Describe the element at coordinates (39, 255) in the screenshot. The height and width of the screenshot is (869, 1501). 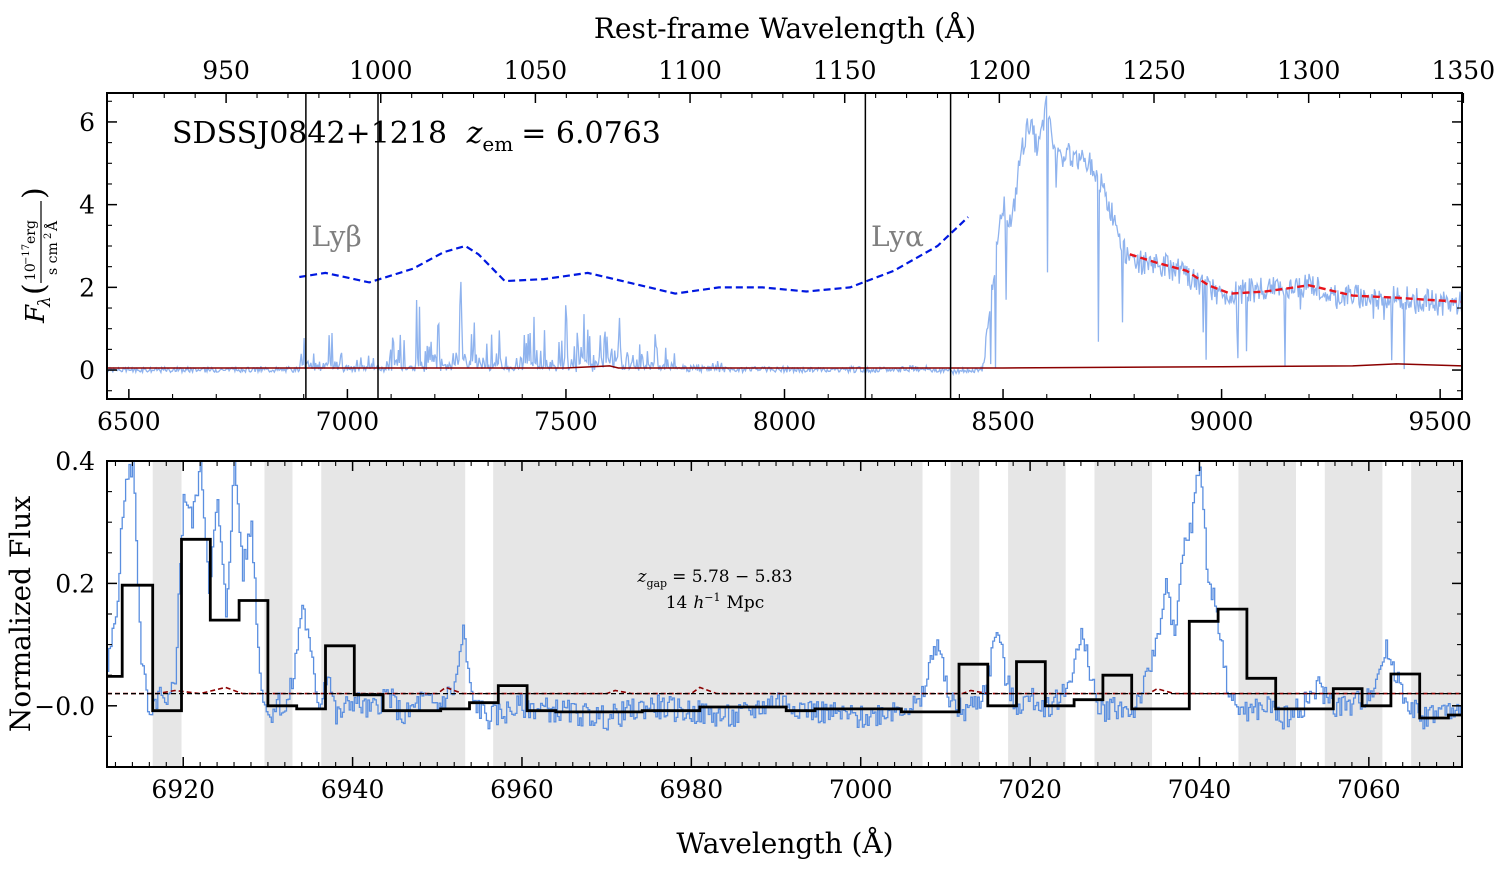
I see `top-y-axis-title: F λ ( 10 −17 erg s cm 2 Å )` at that location.